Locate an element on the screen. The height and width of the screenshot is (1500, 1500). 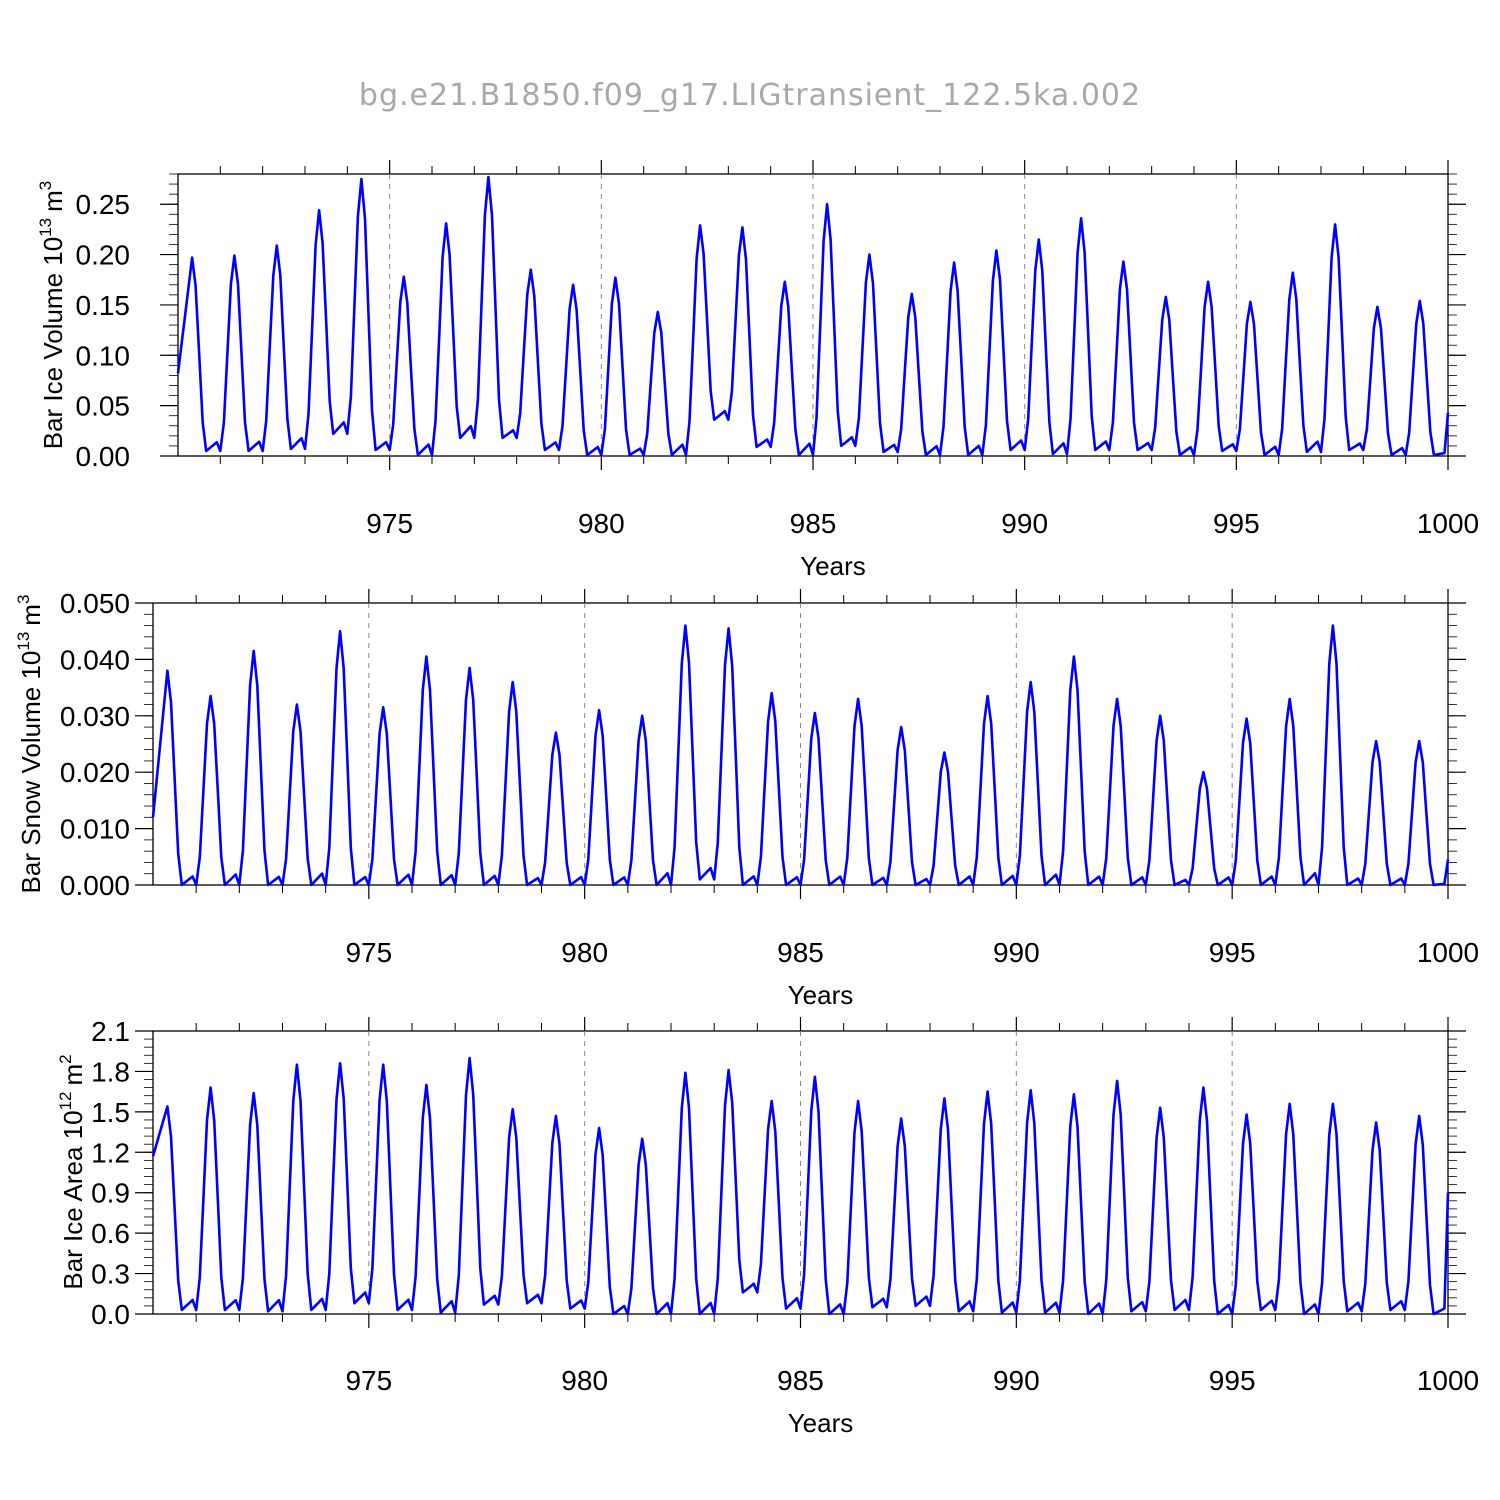
y-tick-label: 0.00 is located at coordinates (103, 456).